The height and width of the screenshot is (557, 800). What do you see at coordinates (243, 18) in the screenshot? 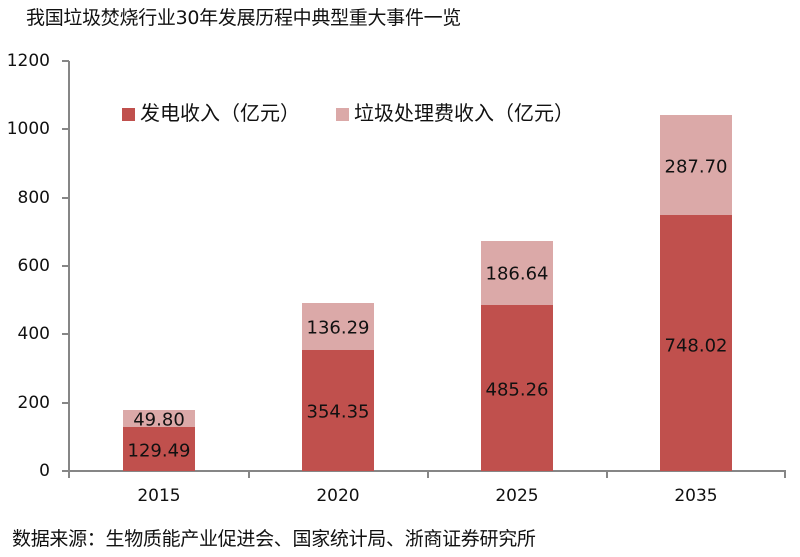
I see `chart-title: 我国垃圾焚烧行业30年发展历程中典型重大事件一览` at bounding box center [243, 18].